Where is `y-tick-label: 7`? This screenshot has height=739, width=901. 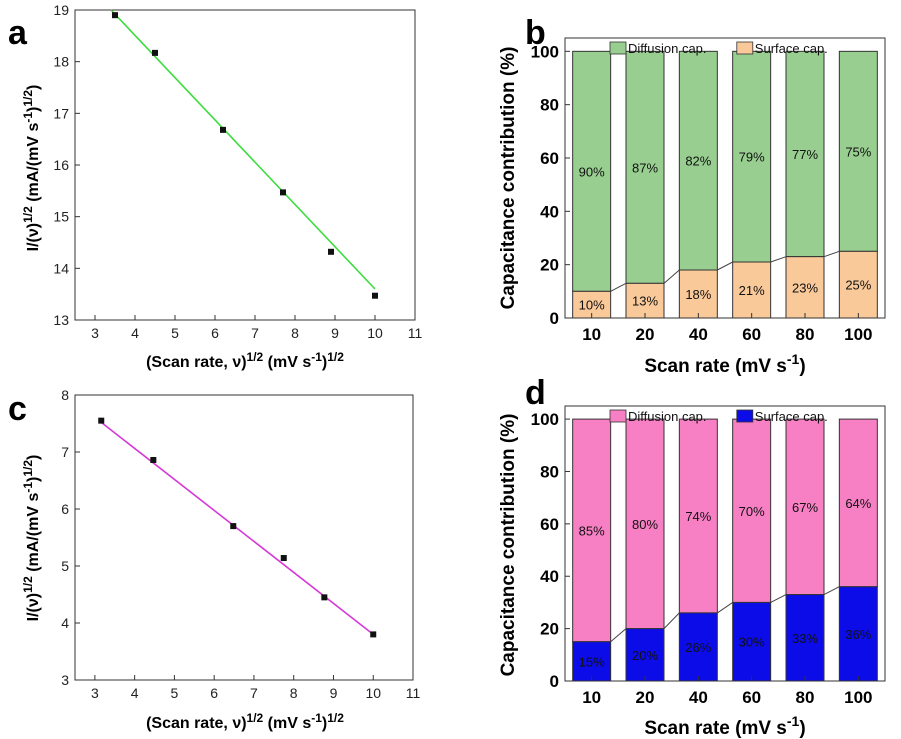
y-tick-label: 7 is located at coordinates (65, 452).